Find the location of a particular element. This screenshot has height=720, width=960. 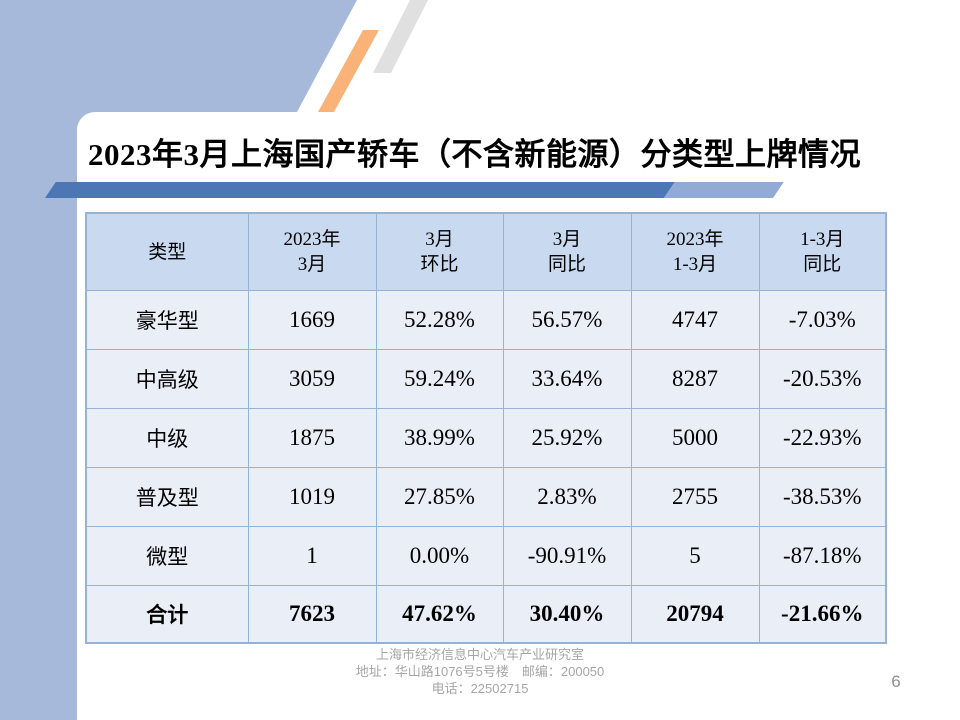

table-cell: 0.00% is located at coordinates (439, 556).